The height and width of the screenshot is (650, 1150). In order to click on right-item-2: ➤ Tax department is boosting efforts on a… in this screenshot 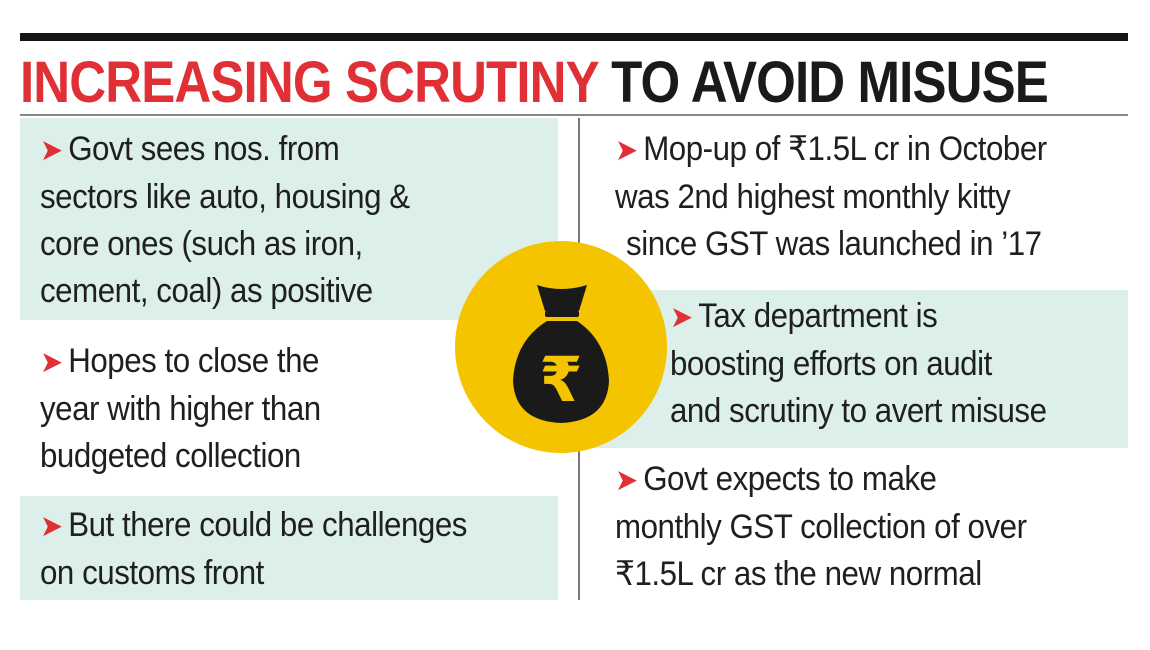, I will do `click(858, 364)`.